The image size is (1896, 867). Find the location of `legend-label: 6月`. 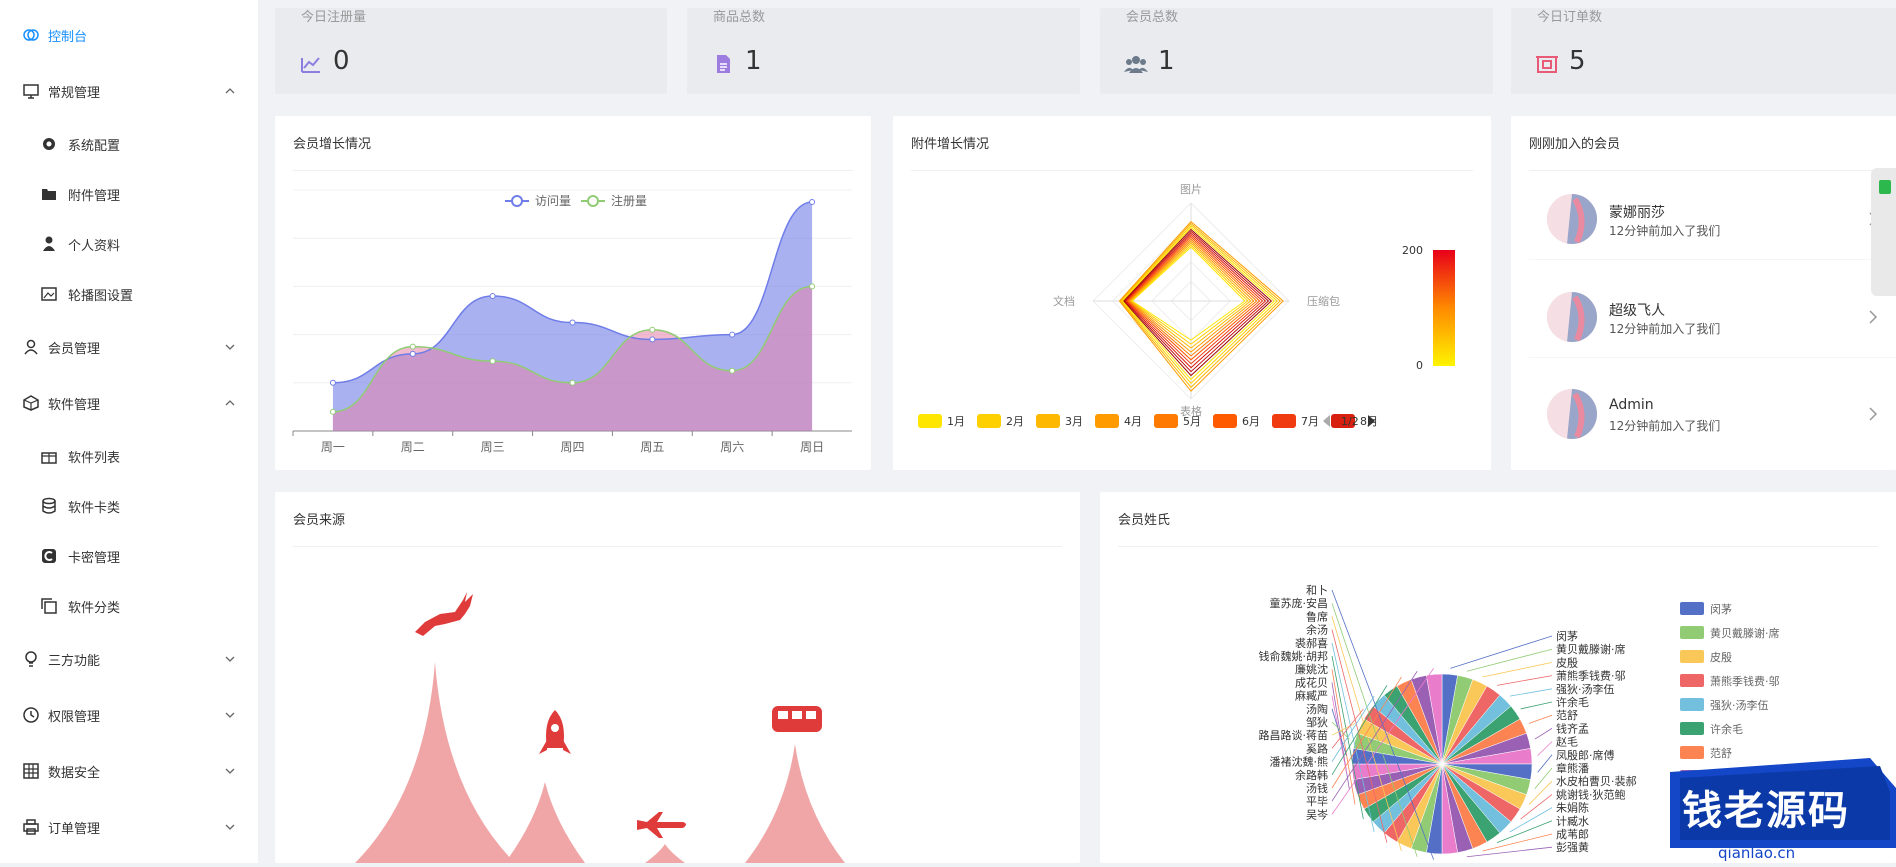

legend-label: 6月 is located at coordinates (1251, 421).